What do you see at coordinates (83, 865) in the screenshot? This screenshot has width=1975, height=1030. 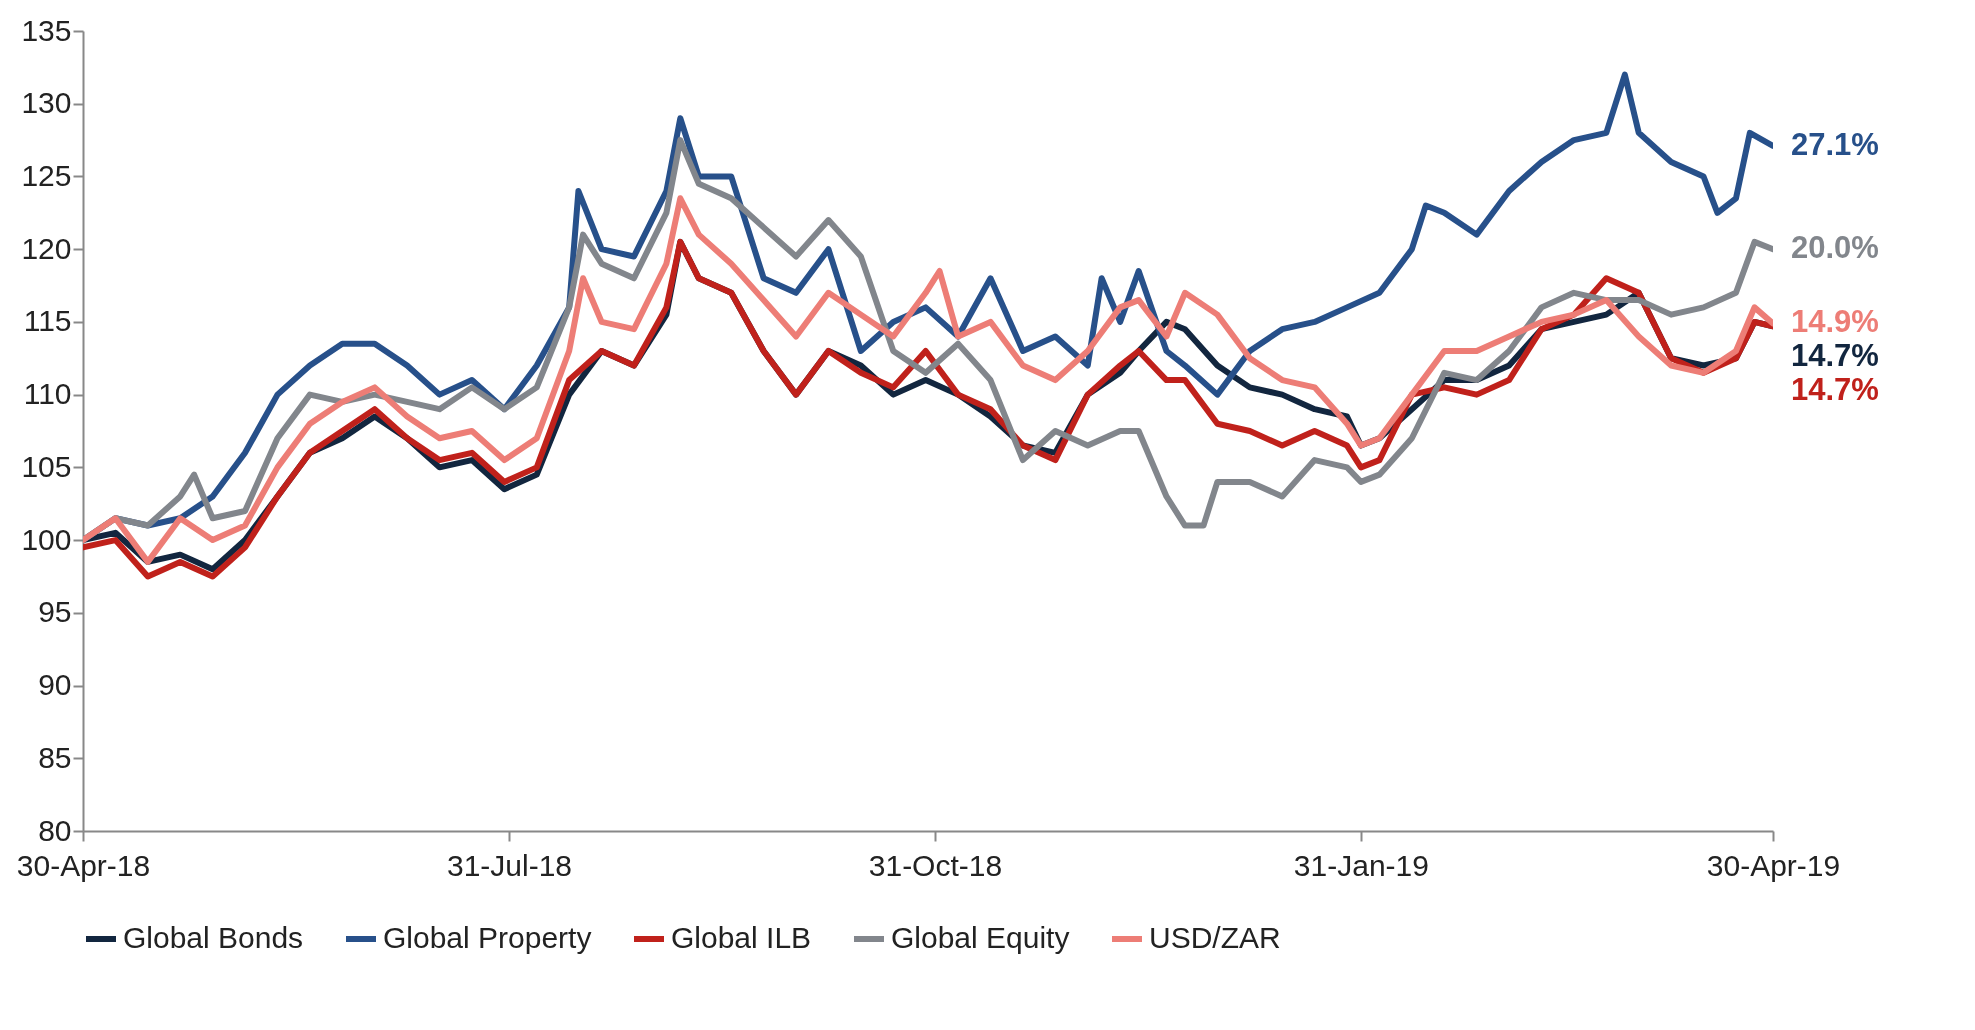 I see `x-tick-label: 30-Apr-18` at bounding box center [83, 865].